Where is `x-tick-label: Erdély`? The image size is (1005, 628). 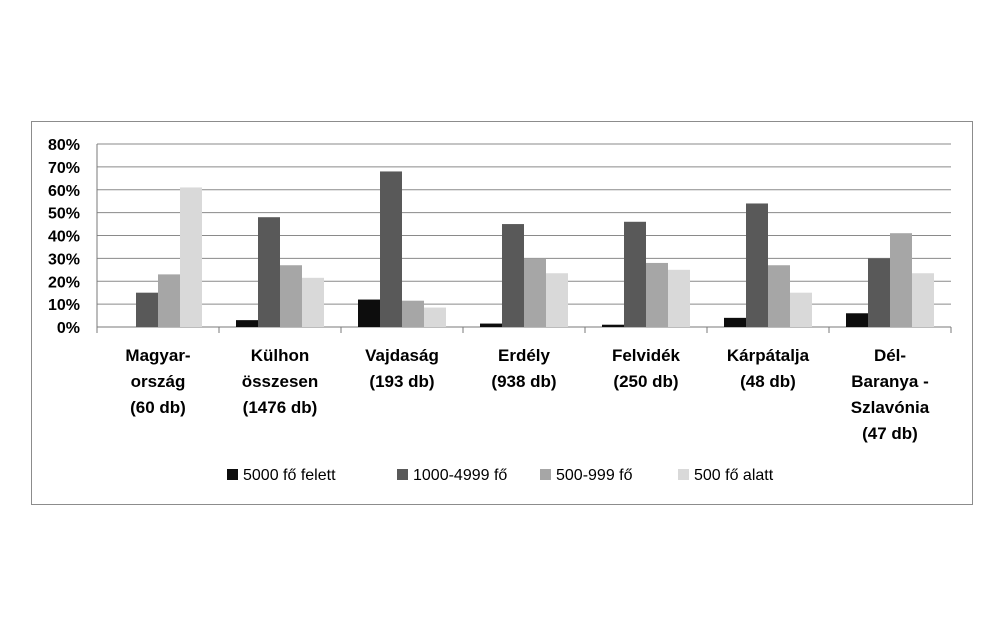
x-tick-label: Erdély is located at coordinates (524, 355).